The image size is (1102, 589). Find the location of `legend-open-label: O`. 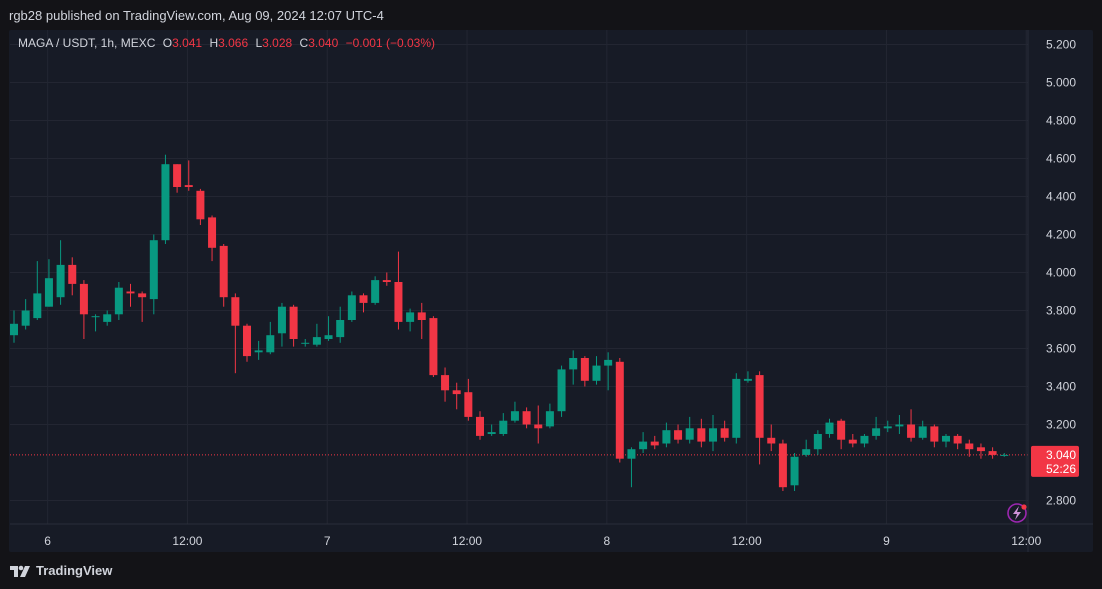

legend-open-label: O is located at coordinates (167, 43).